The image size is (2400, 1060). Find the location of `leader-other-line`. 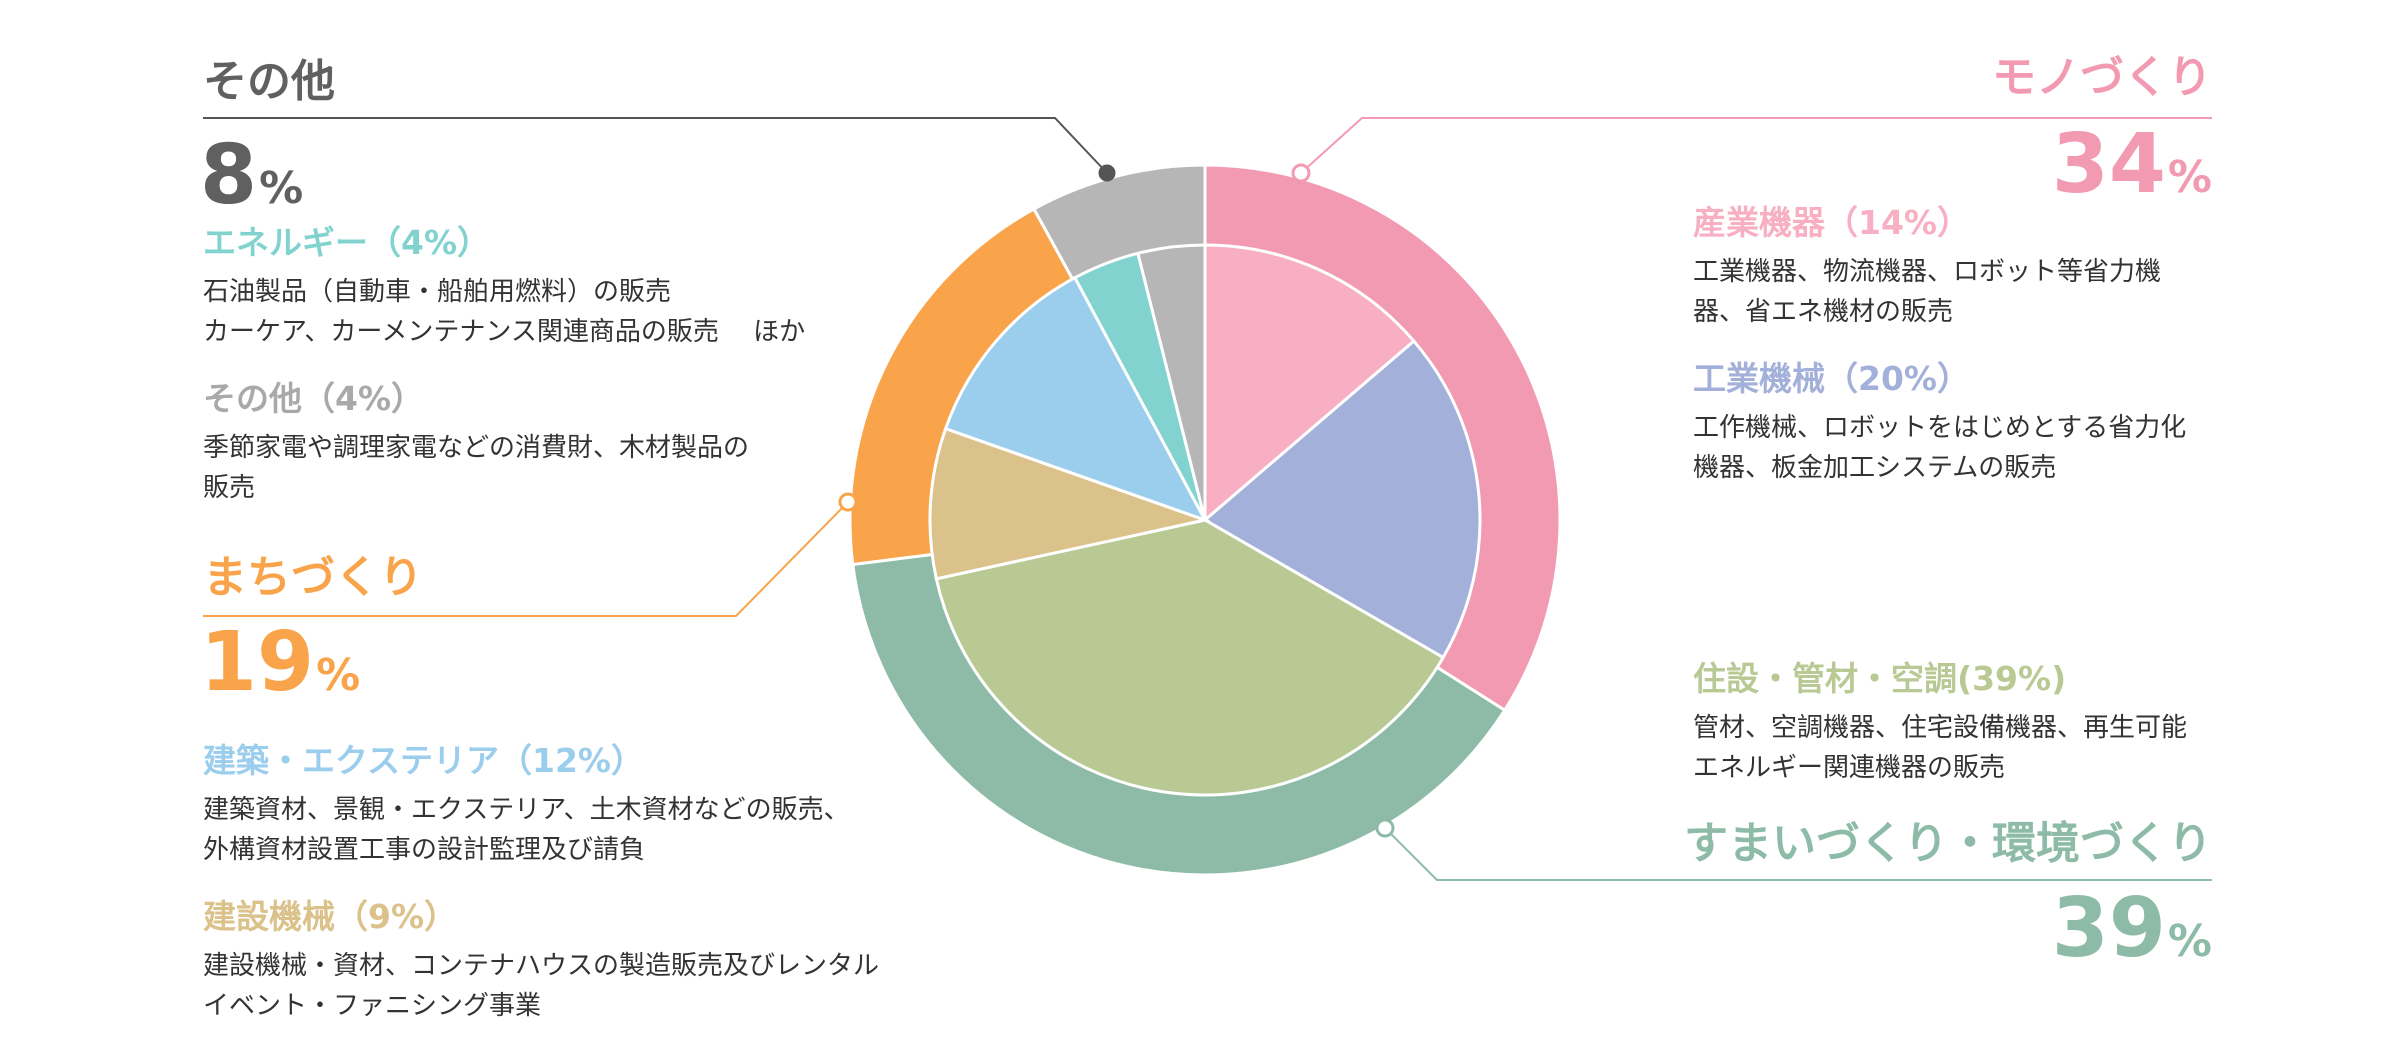

leader-other-line is located at coordinates (655, 145).